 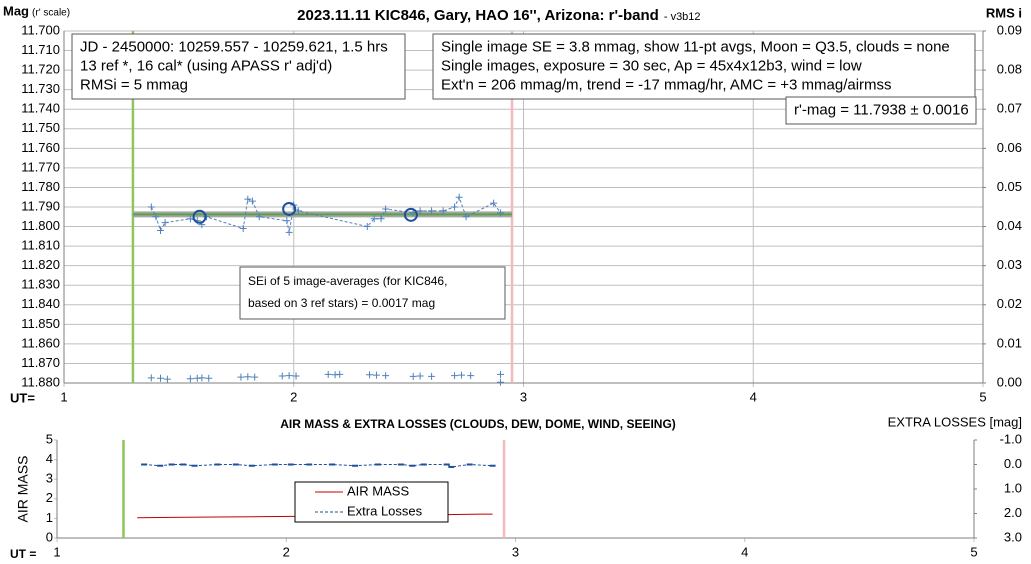 I want to click on y-tick-label: 11.710, so click(x=40, y=49).